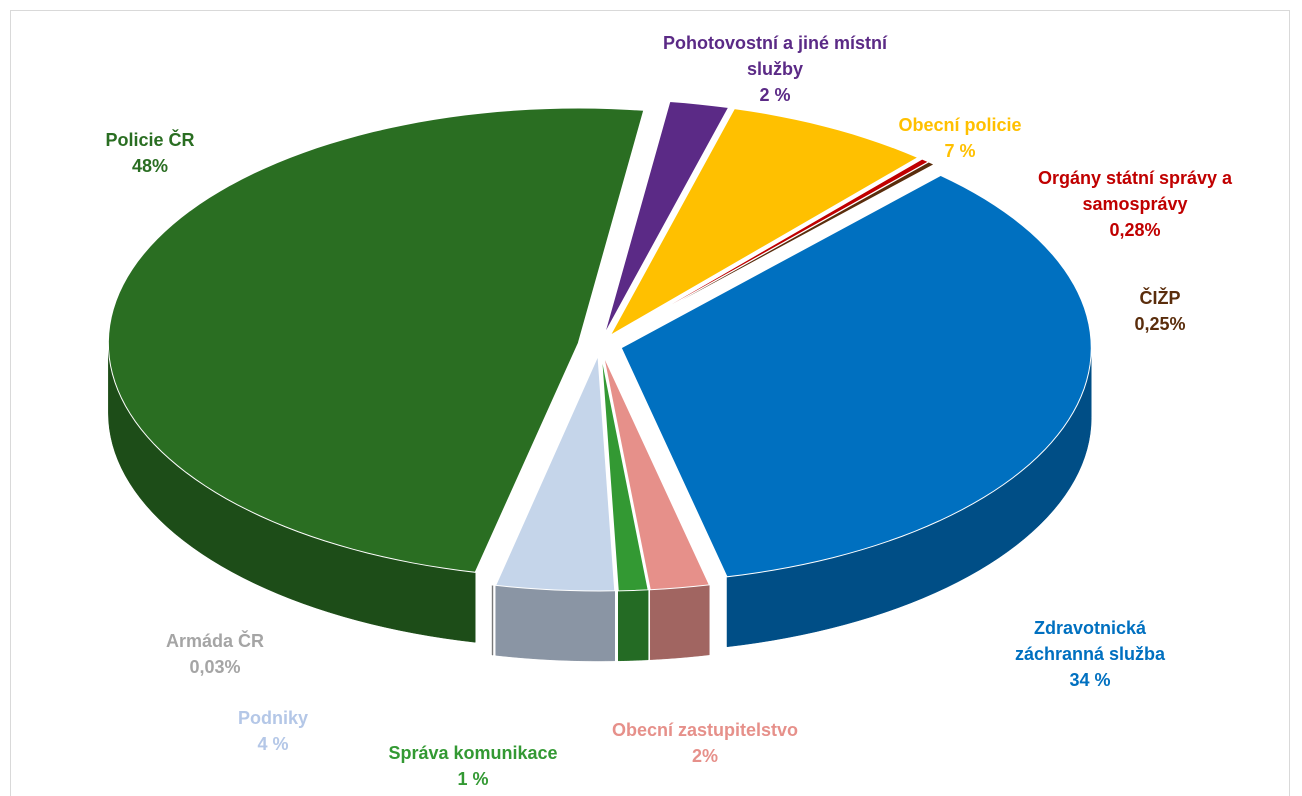 The height and width of the screenshot is (796, 1302). What do you see at coordinates (1135, 230) in the screenshot?
I see `value-label: 0,28%` at bounding box center [1135, 230].